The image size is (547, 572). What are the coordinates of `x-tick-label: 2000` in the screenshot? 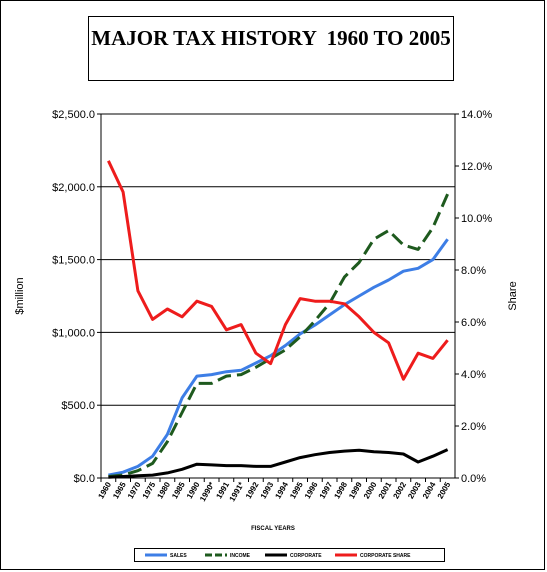 It's located at (370, 490).